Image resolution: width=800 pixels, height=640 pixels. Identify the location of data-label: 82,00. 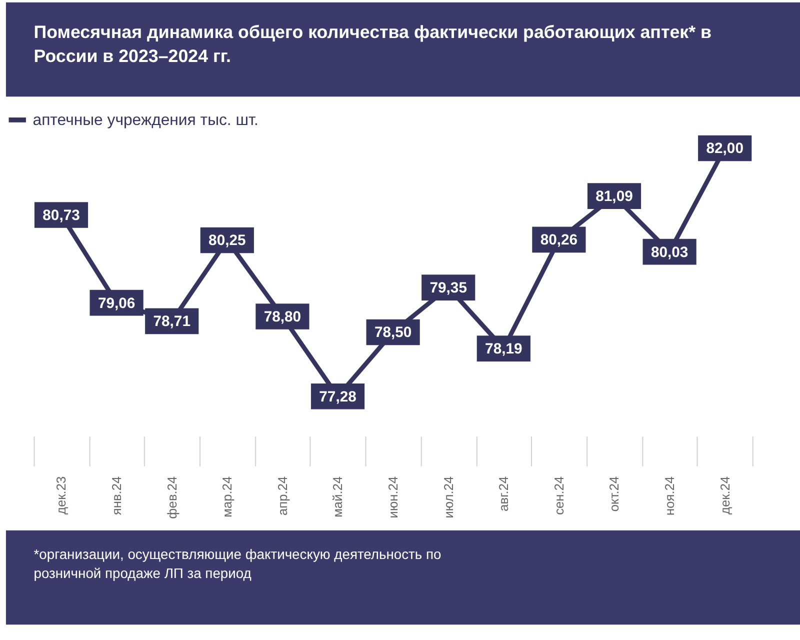
(725, 149).